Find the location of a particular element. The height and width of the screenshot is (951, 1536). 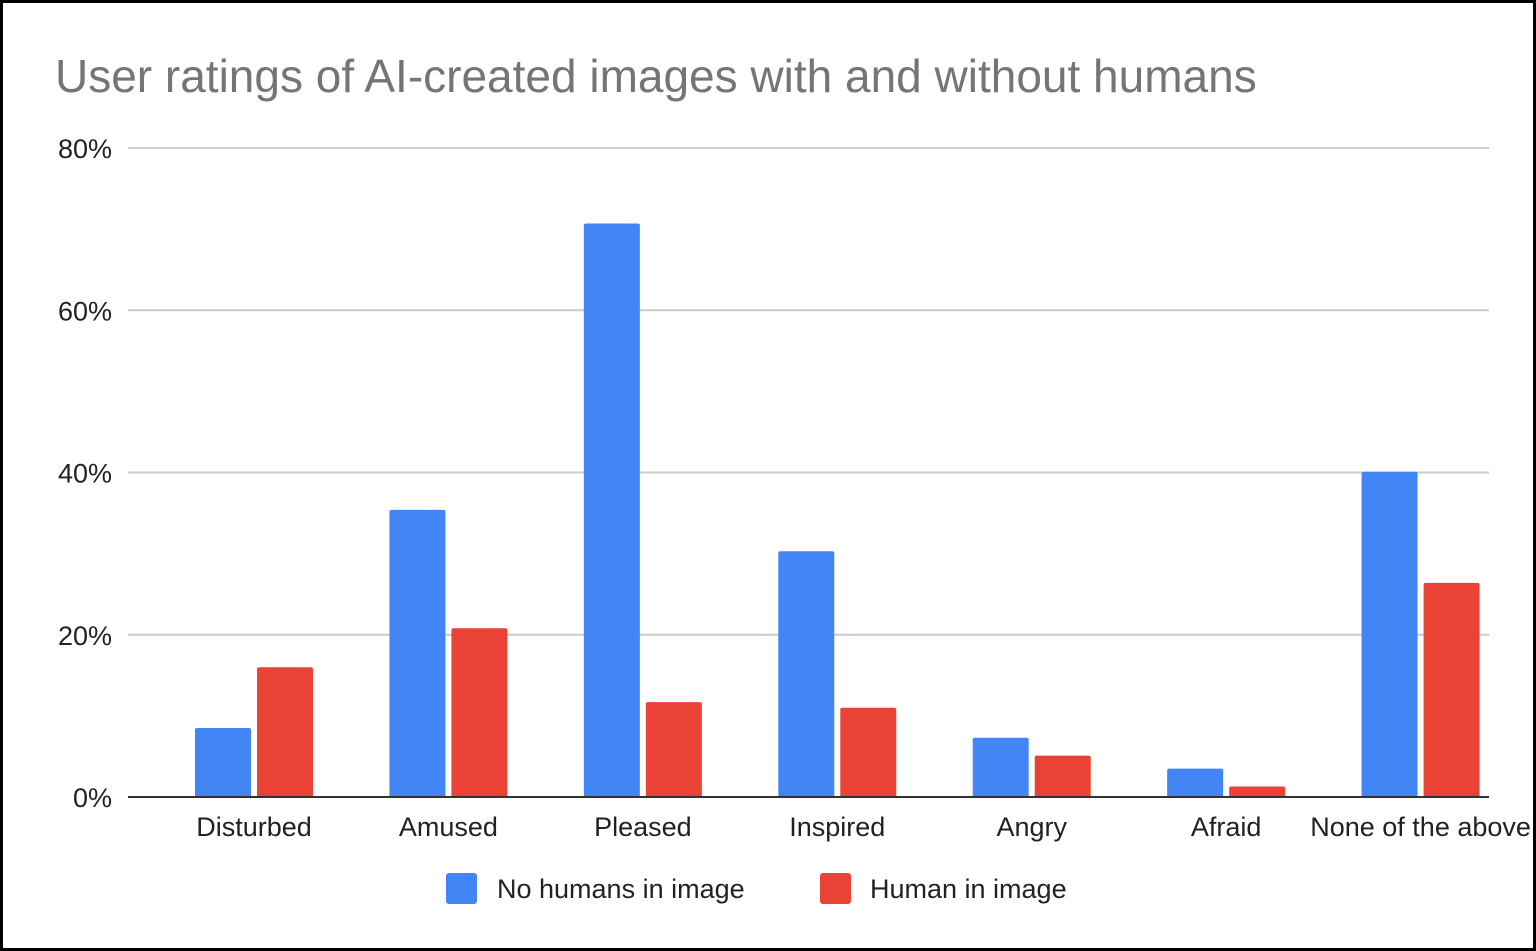

y-tick-label: 20% is located at coordinates (85, 636).